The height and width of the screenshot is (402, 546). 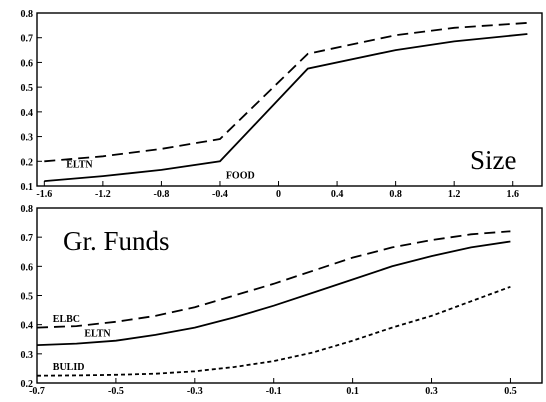 I want to click on x-tick-label: 0.3, so click(x=431, y=391).